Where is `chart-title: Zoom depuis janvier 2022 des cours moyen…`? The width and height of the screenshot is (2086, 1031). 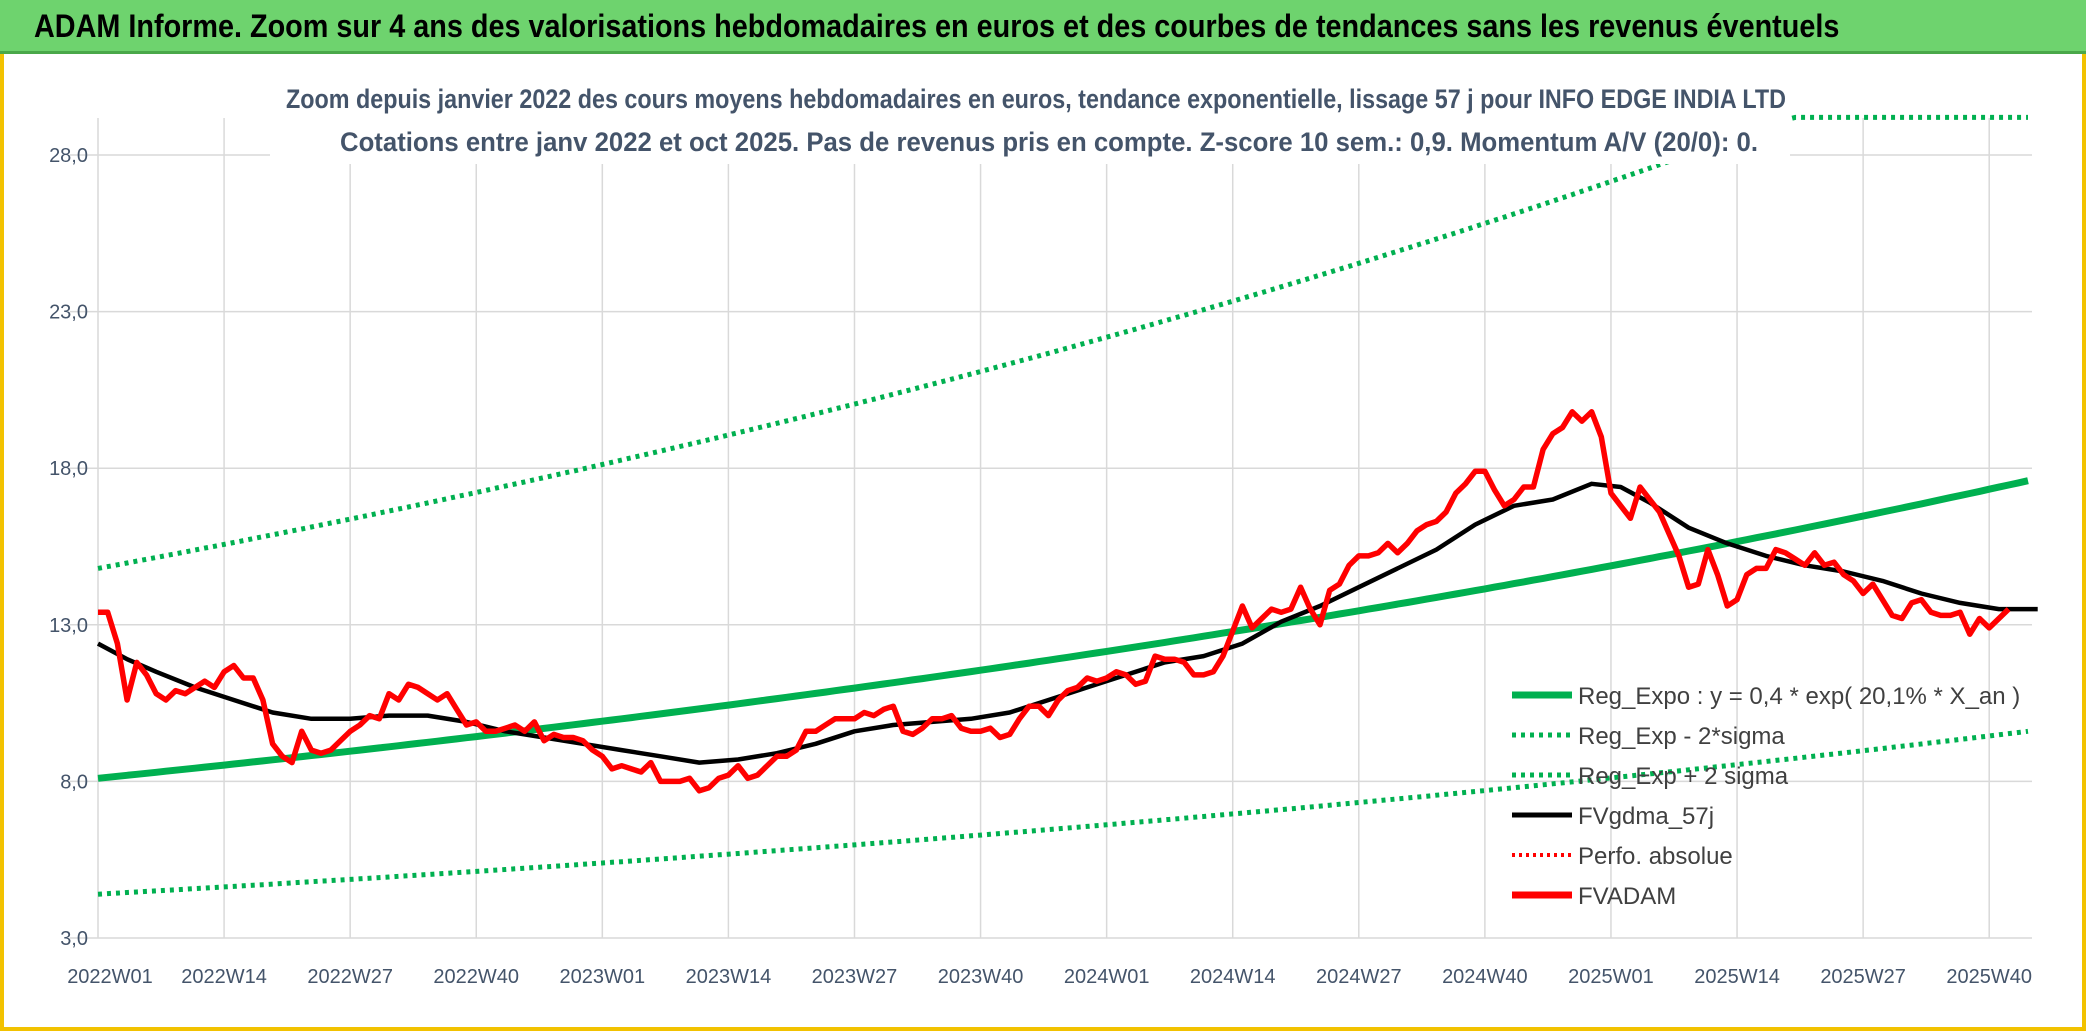 chart-title: Zoom depuis janvier 2022 des cours moyen… is located at coordinates (1036, 99).